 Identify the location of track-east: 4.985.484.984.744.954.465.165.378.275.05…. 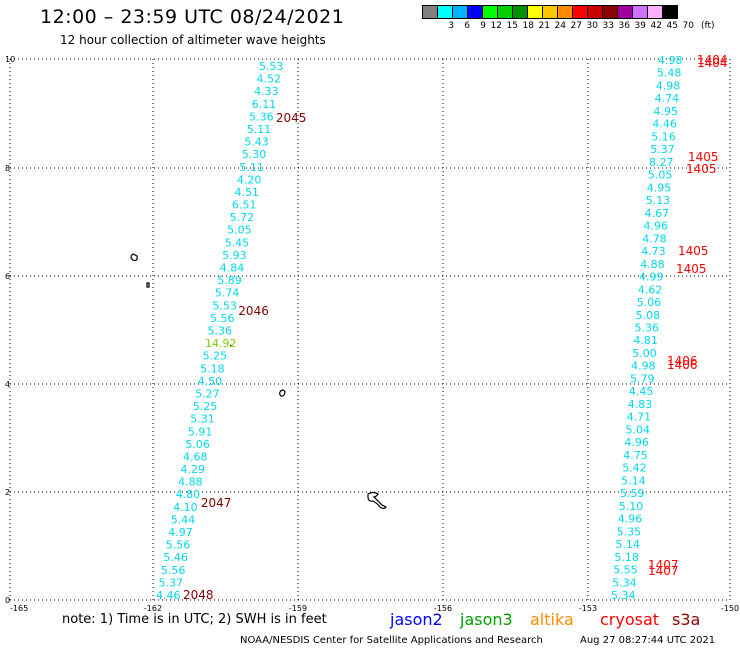
(669, 327).